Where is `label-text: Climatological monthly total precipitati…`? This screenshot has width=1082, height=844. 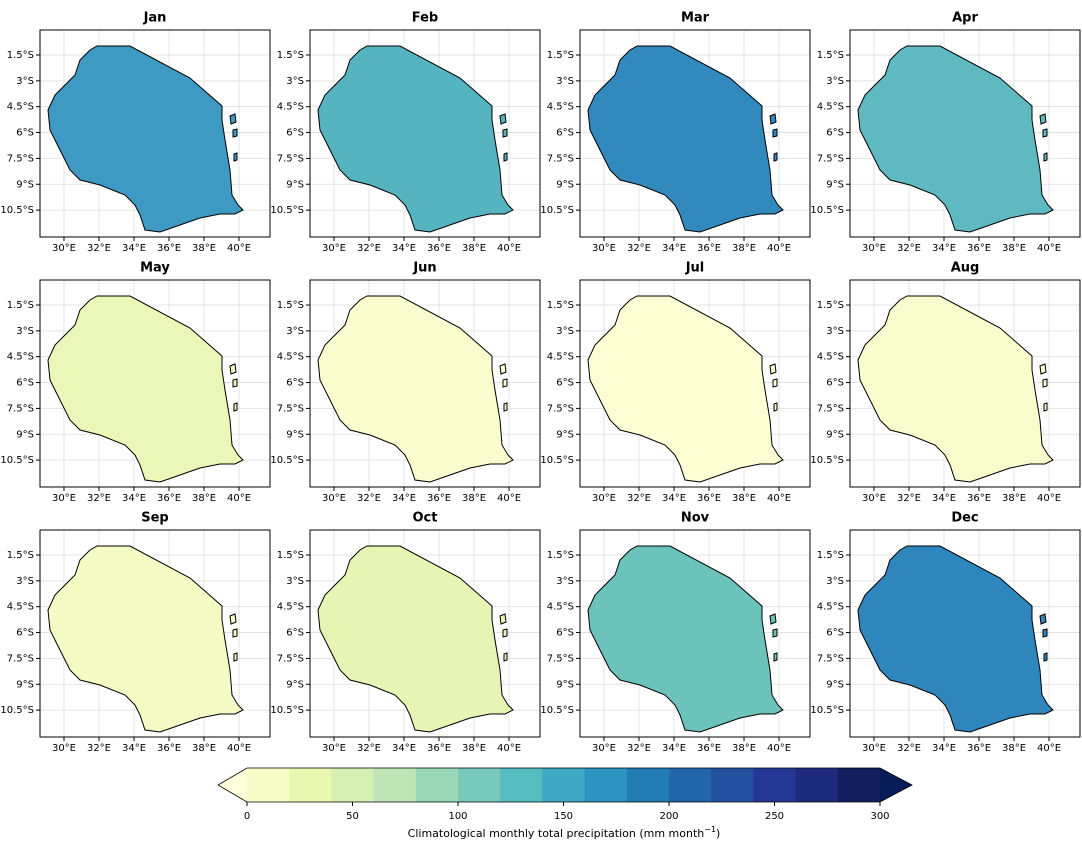
label-text: Climatological monthly total precipitati… is located at coordinates (556, 833).